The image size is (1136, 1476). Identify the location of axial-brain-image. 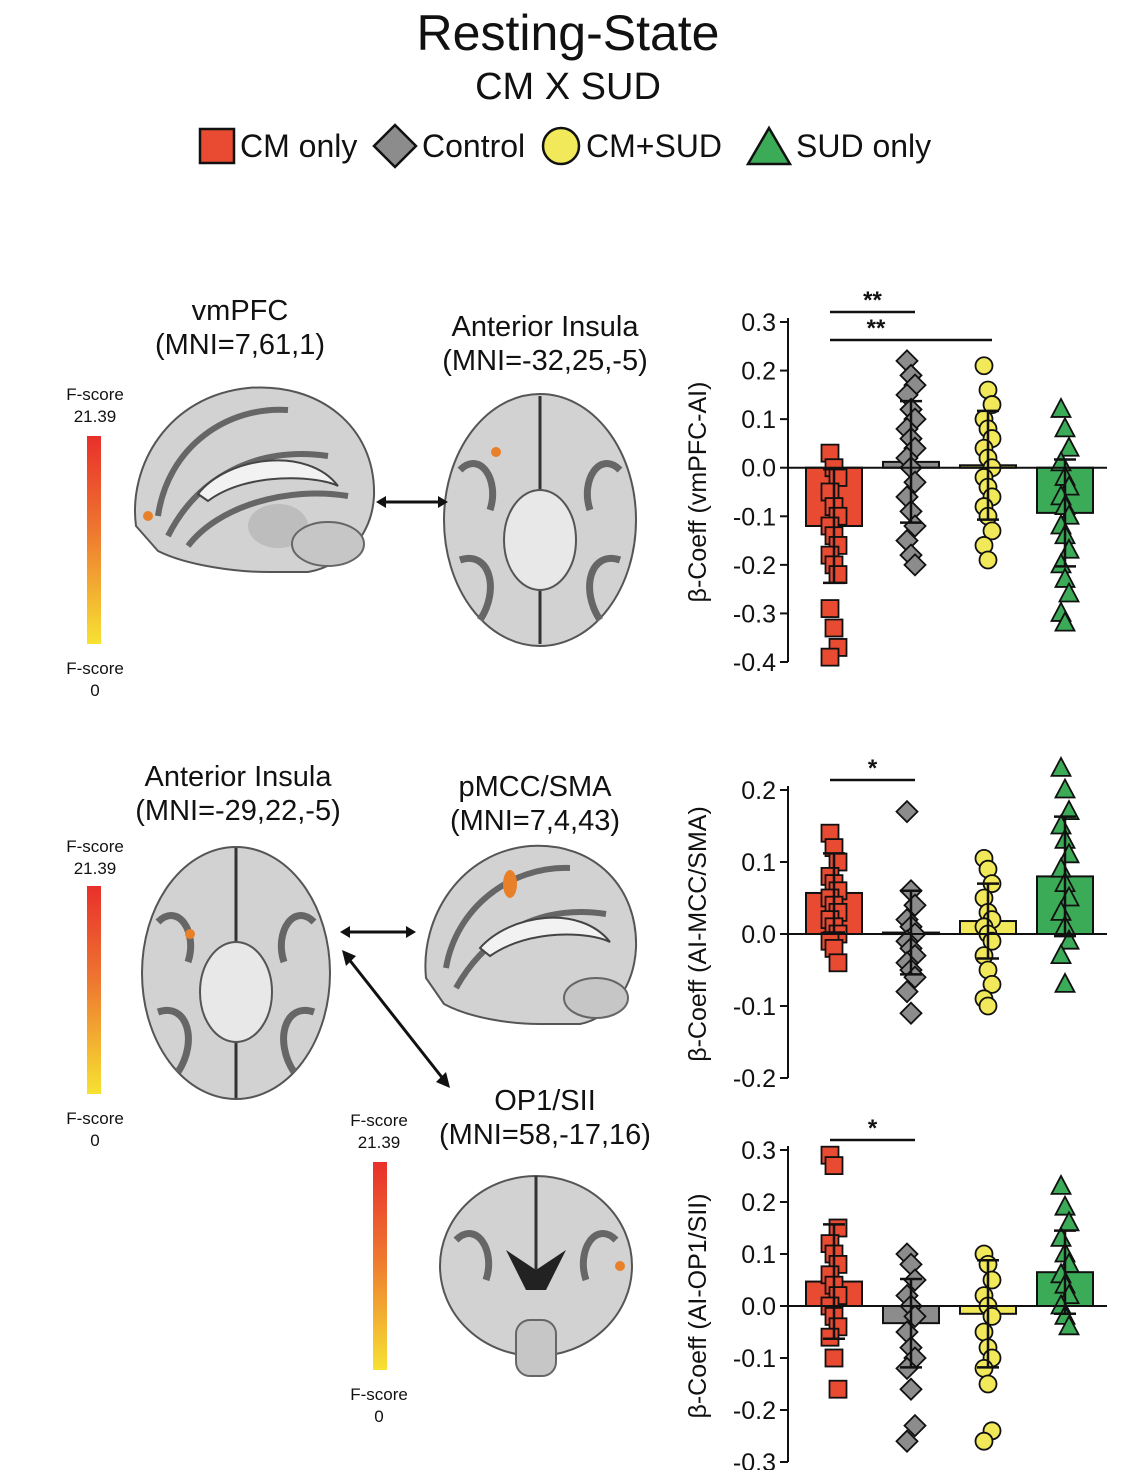
(540, 520).